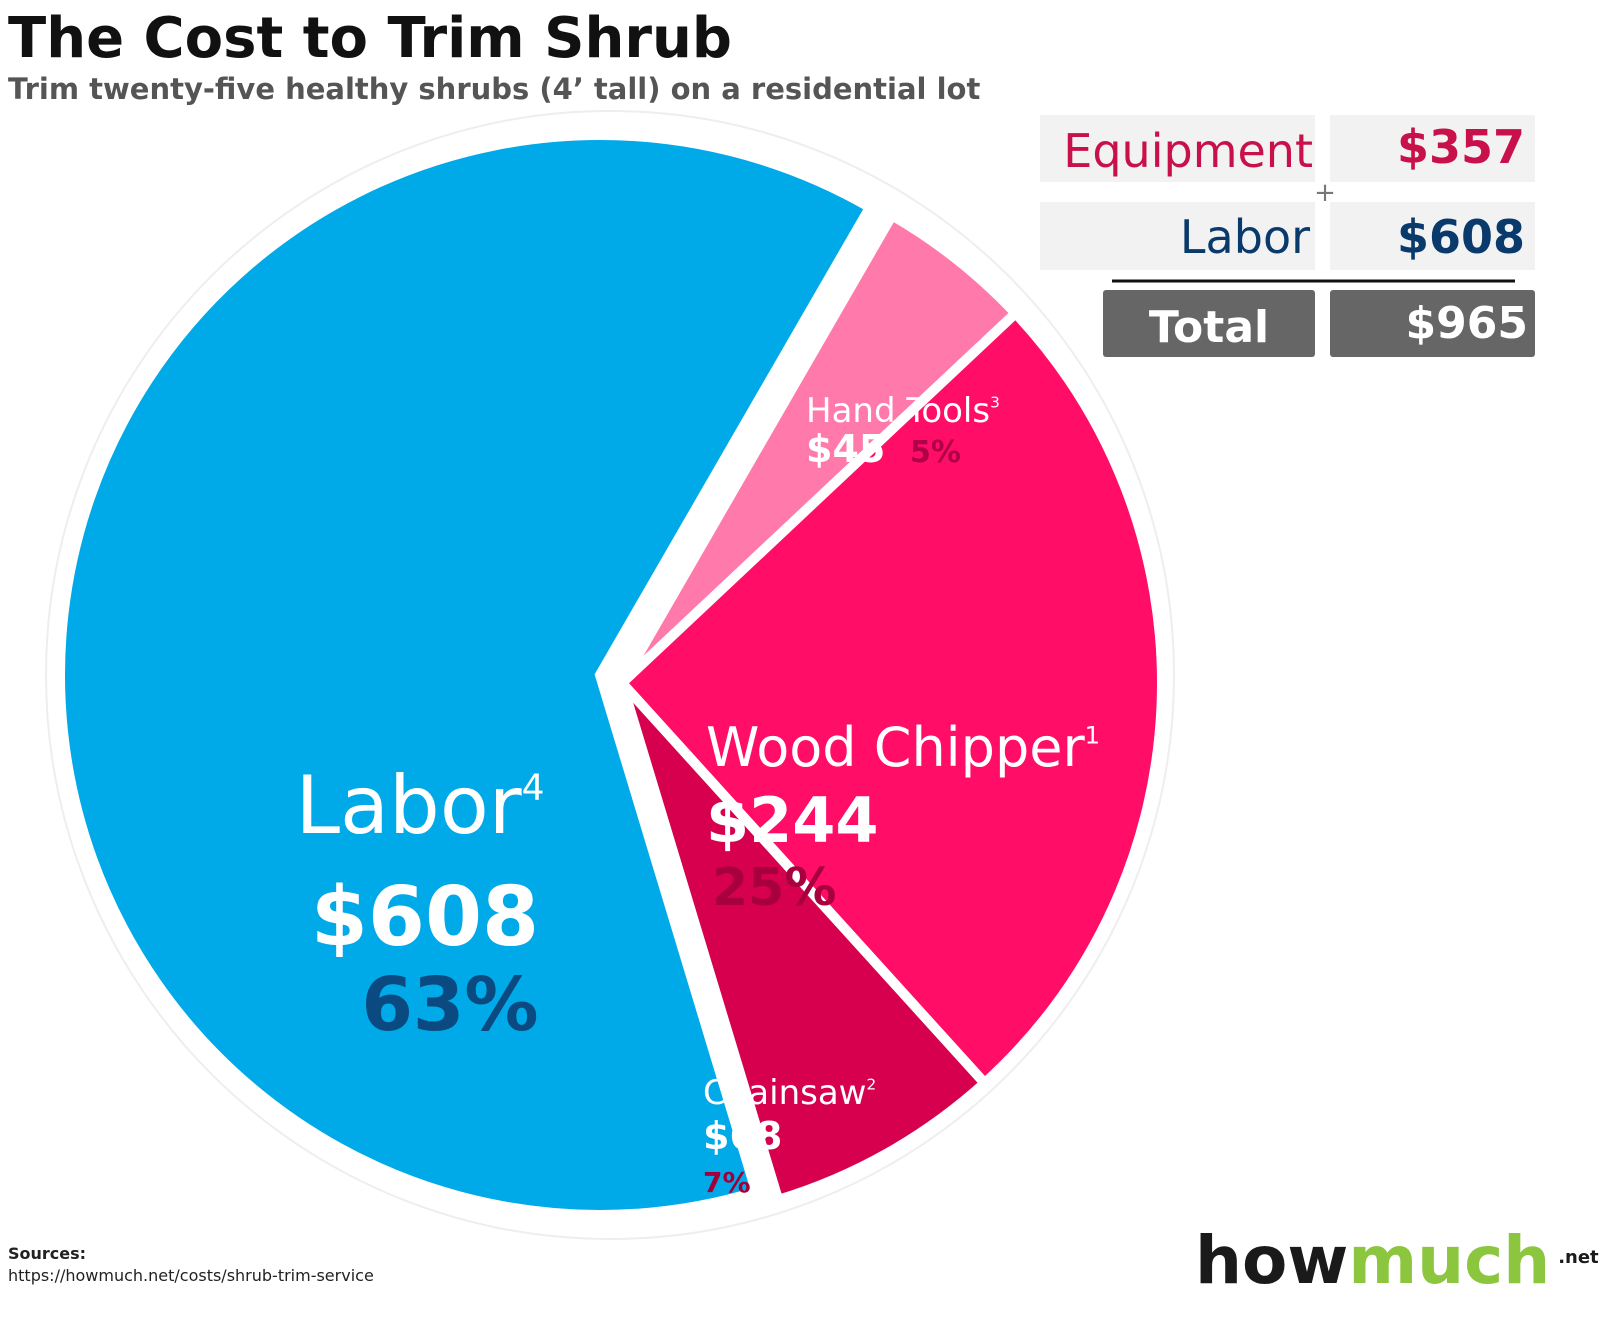  What do you see at coordinates (898, 411) in the screenshot?
I see `slice-name-text: Hand Tools` at bounding box center [898, 411].